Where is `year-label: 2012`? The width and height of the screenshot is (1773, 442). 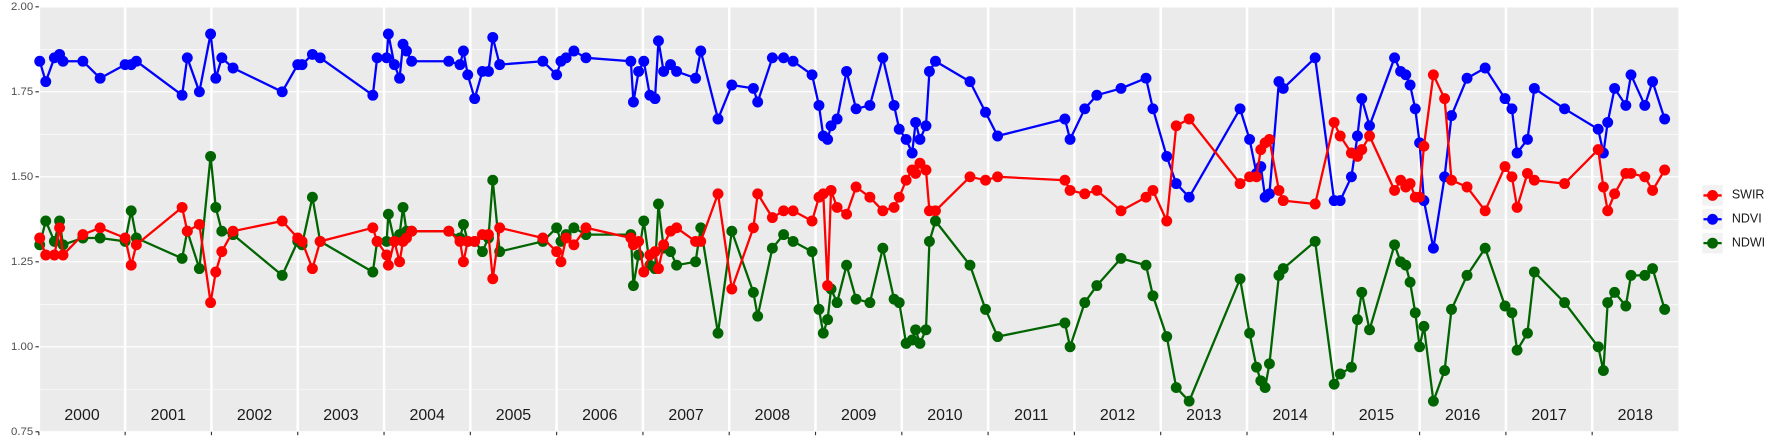 year-label: 2012 is located at coordinates (1118, 415).